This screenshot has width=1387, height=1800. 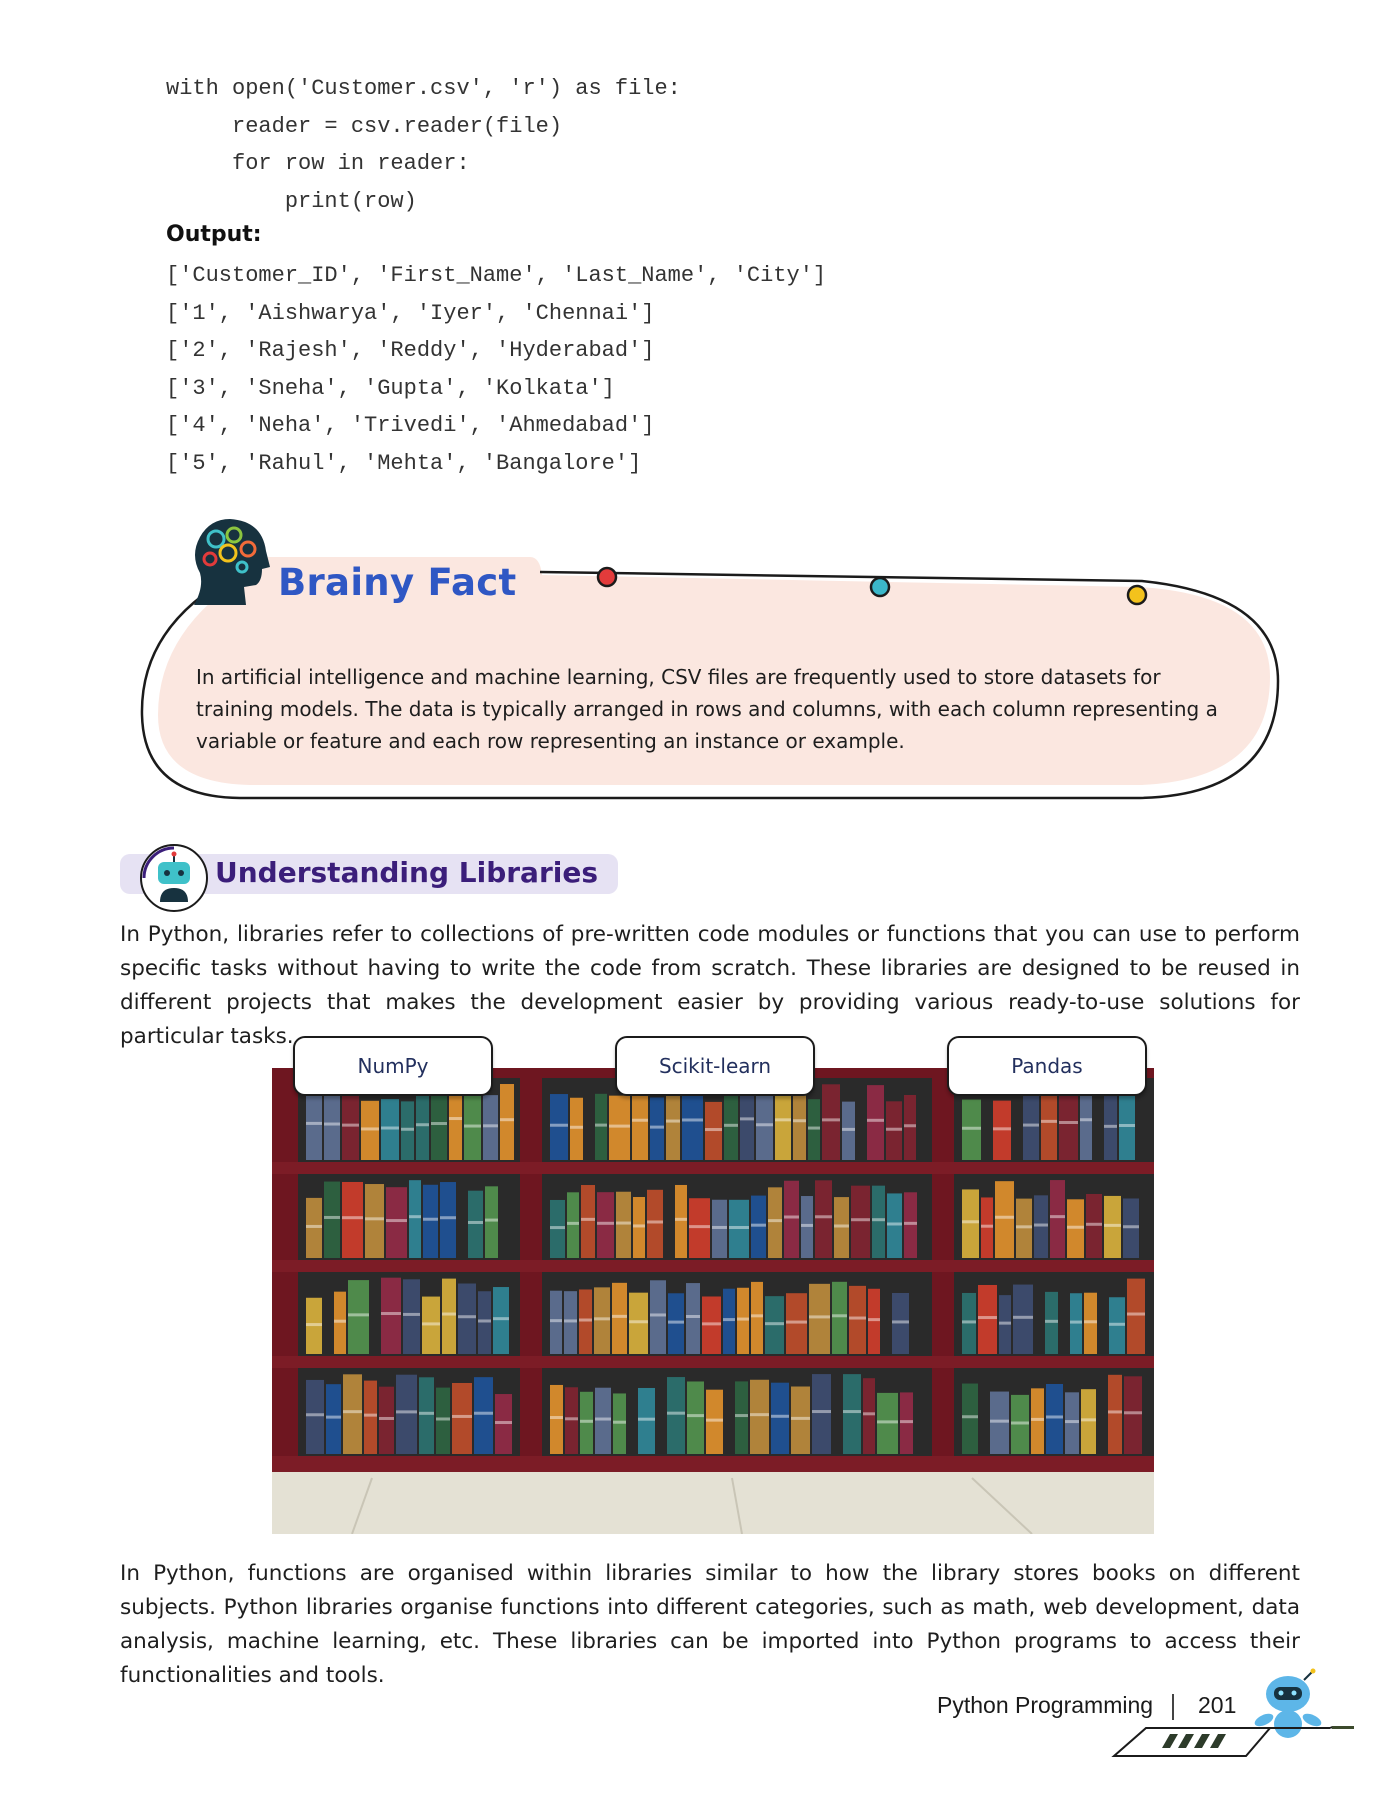 What do you see at coordinates (1137, 595) in the screenshot?
I see `yellow-dot` at bounding box center [1137, 595].